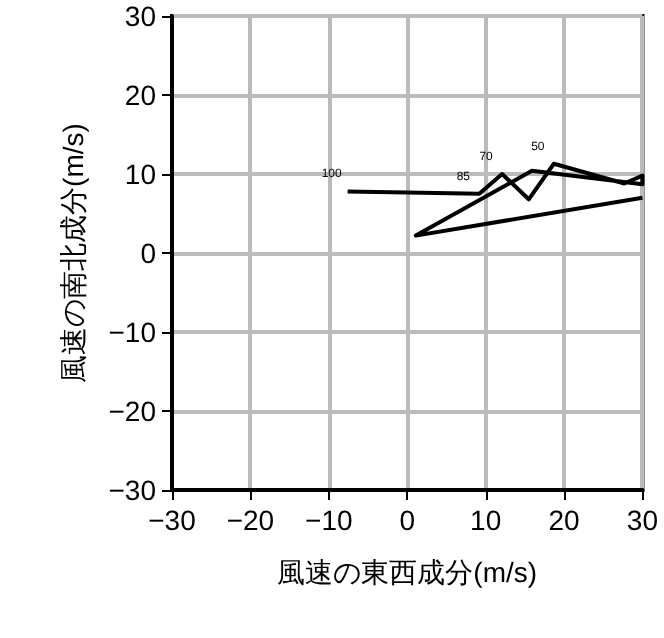 Image resolution: width=664 pixels, height=638 pixels. Describe the element at coordinates (132, 490) in the screenshot. I see `y-tick-label: −30` at that location.